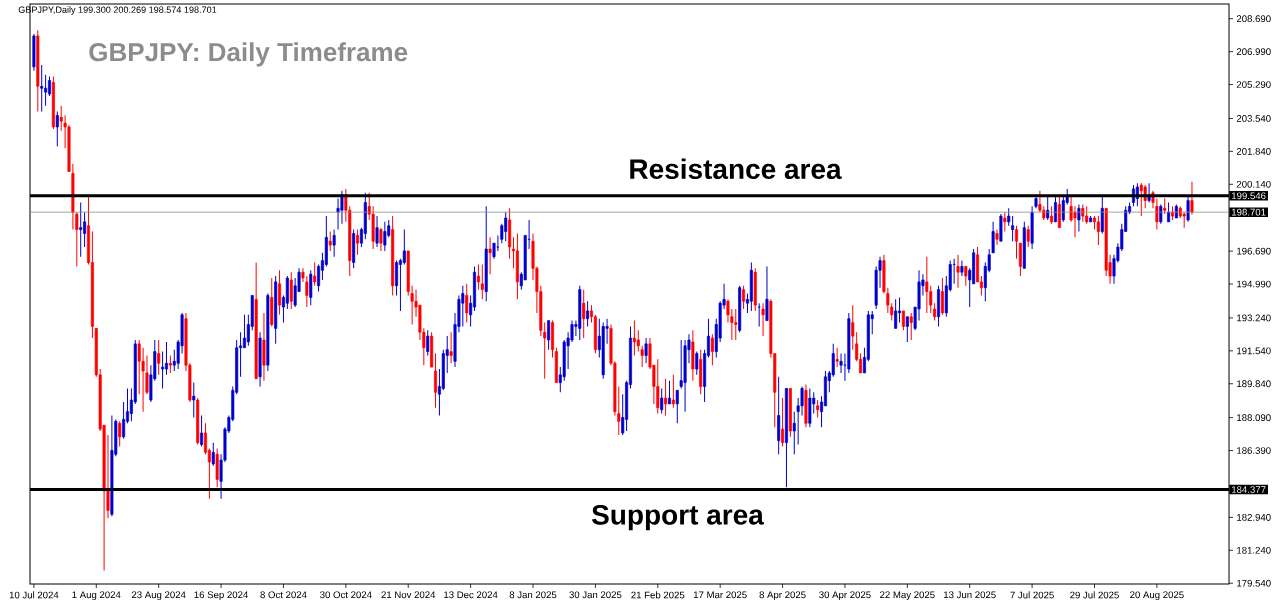  I want to click on y-tick-label: 208.690, so click(1253, 19).